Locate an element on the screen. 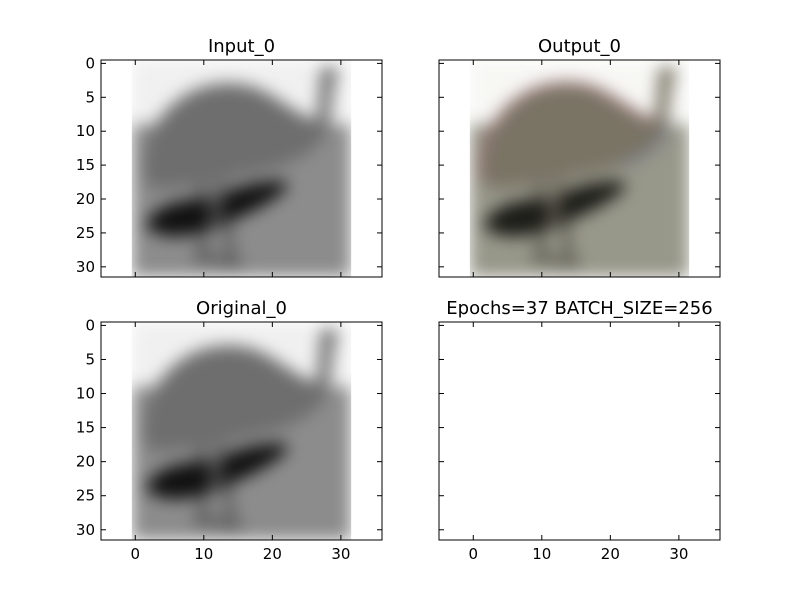 The image size is (800, 600). info-axes-frame is located at coordinates (579, 431).